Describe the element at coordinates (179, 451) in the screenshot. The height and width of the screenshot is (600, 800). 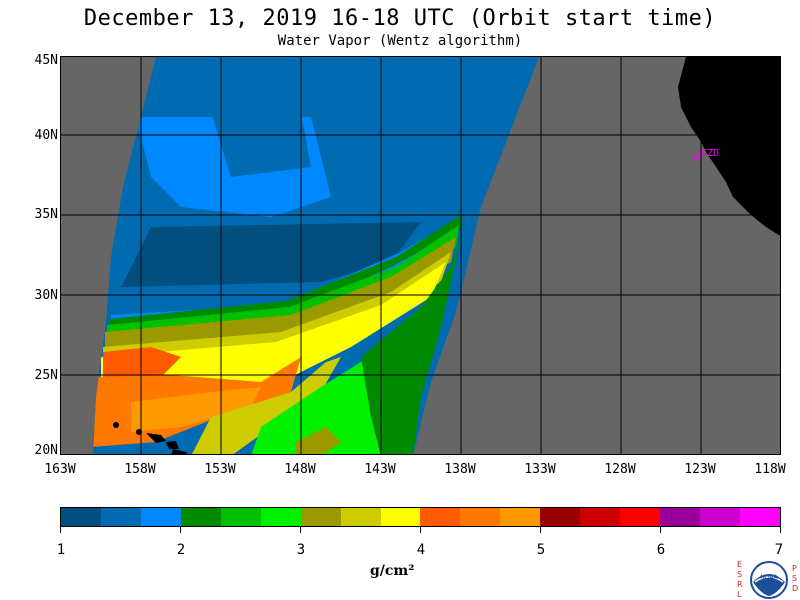
I see `island-big-island` at that location.